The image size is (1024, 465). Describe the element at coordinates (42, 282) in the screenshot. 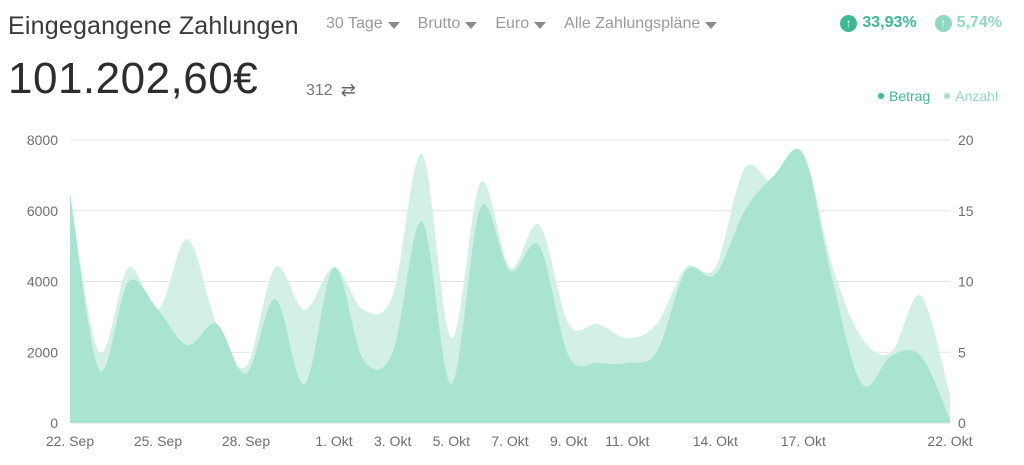

I see `y-left-tick-label: 4000` at that location.